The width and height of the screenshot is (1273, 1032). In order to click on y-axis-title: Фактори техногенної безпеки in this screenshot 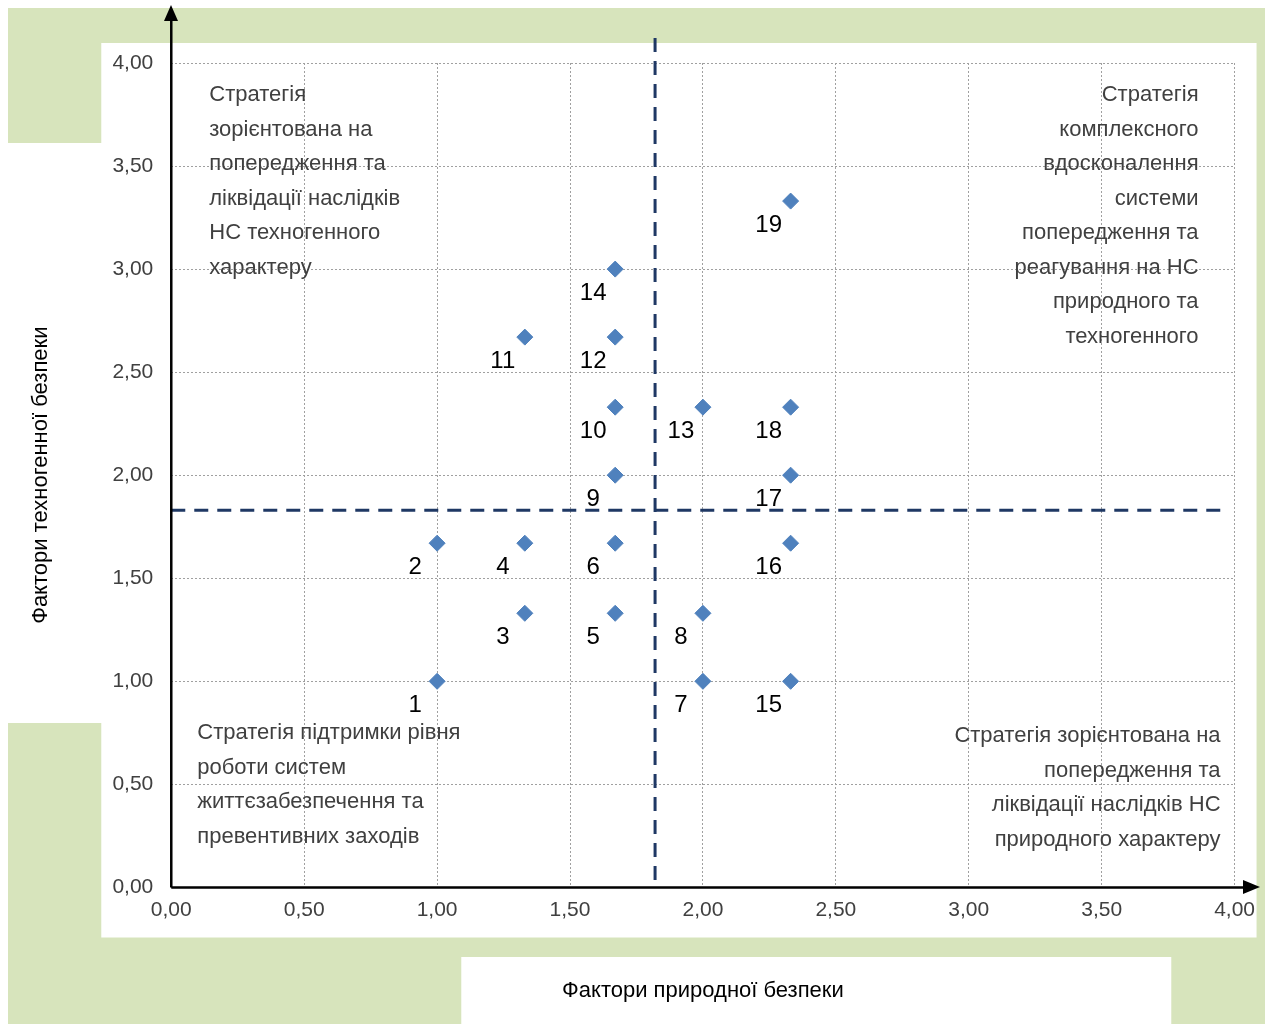, I will do `click(40, 475)`.